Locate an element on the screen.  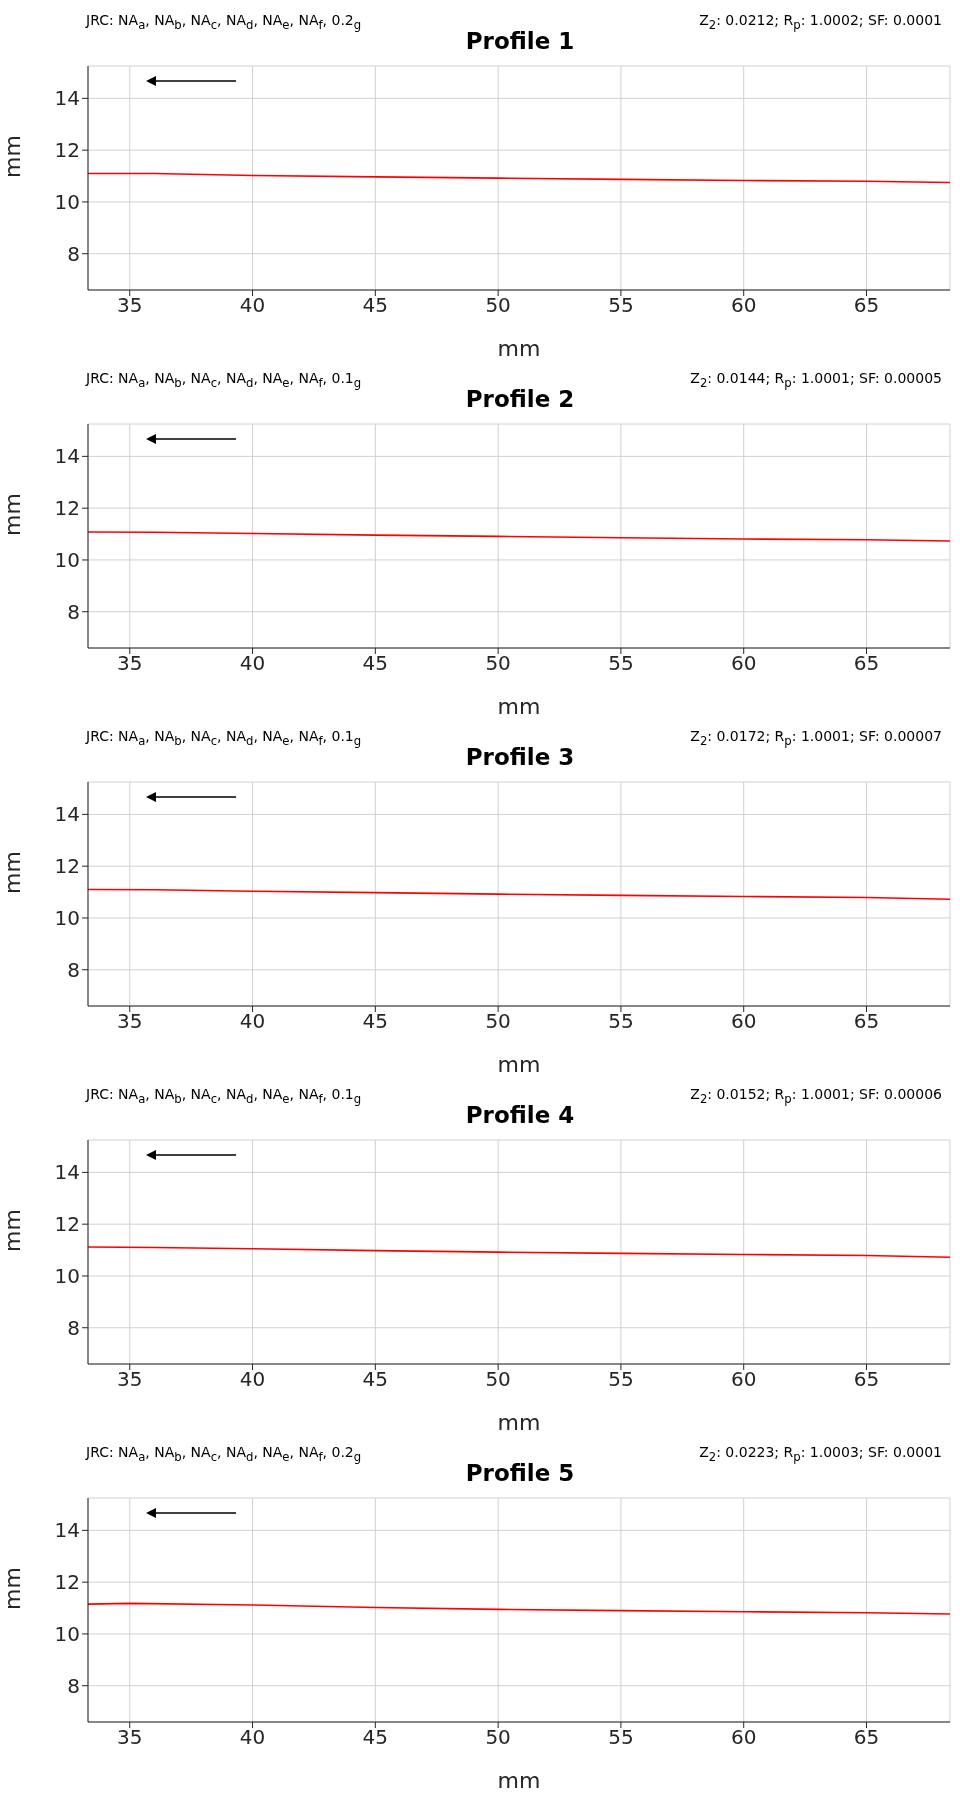
text: Z$_{2}$: 0.0223; R$_{p}$: 1.0003; SF: 0.0001 is located at coordinates (820, 1454).